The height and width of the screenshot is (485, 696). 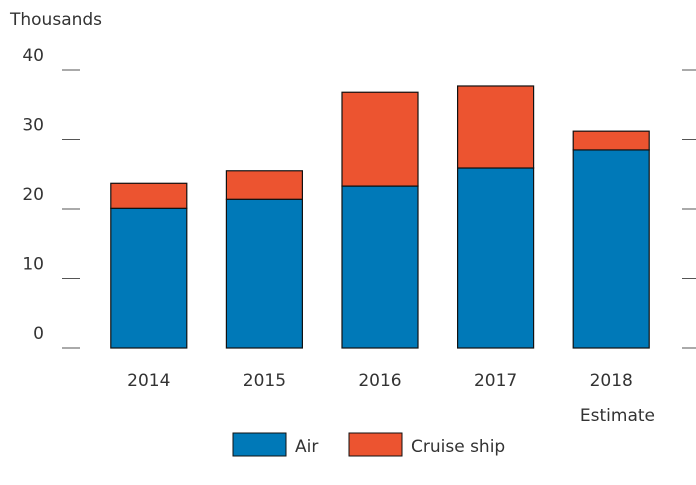 What do you see at coordinates (458, 447) in the screenshot?
I see `legend-label: Cruise ship` at bounding box center [458, 447].